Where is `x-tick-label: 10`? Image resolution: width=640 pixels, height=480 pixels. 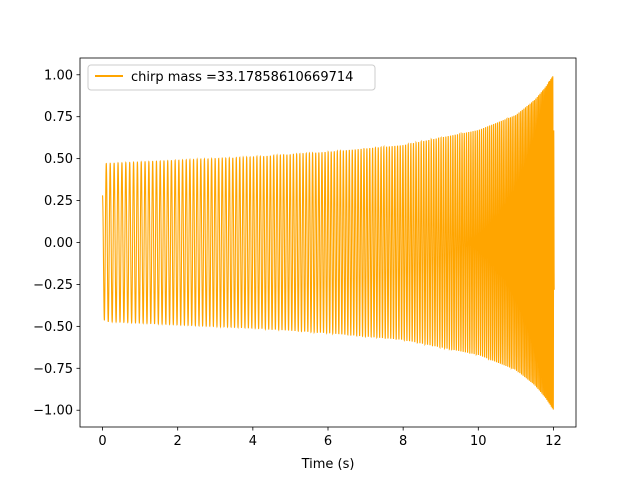 x-tick-label: 10 is located at coordinates (478, 441).